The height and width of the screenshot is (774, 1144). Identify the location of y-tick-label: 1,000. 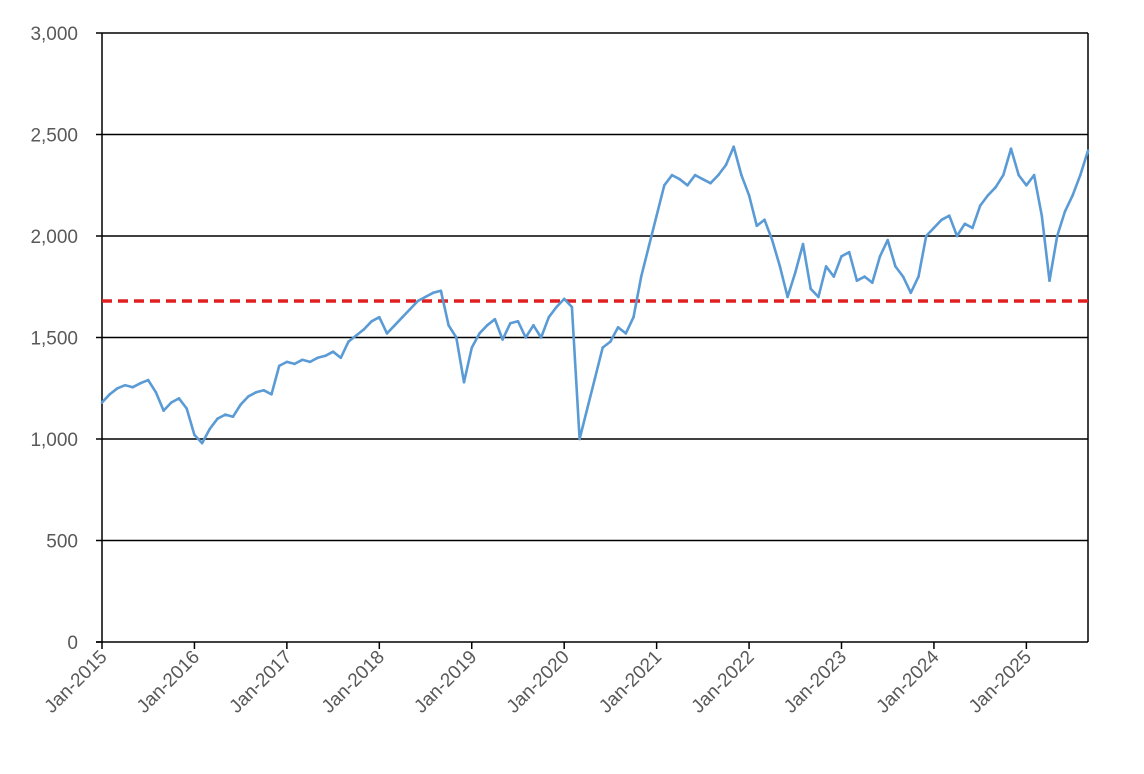
(54, 440).